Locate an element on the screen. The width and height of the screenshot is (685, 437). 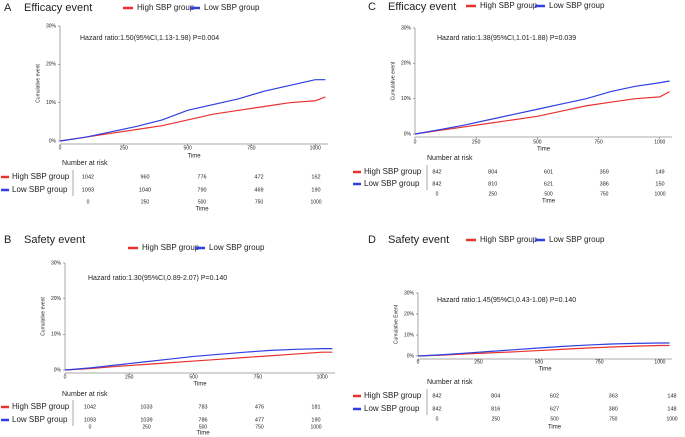
risk-count: 181 is located at coordinates (315, 407).